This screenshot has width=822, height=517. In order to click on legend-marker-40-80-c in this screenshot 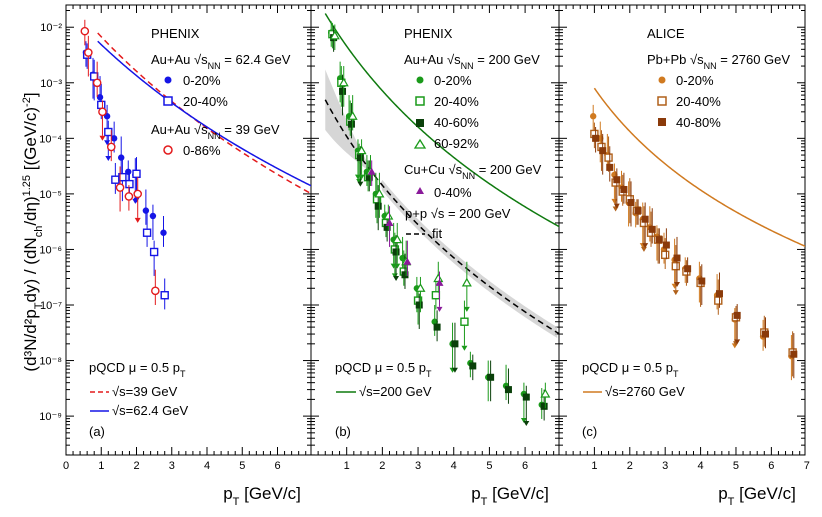, I will do `click(662, 122)`.